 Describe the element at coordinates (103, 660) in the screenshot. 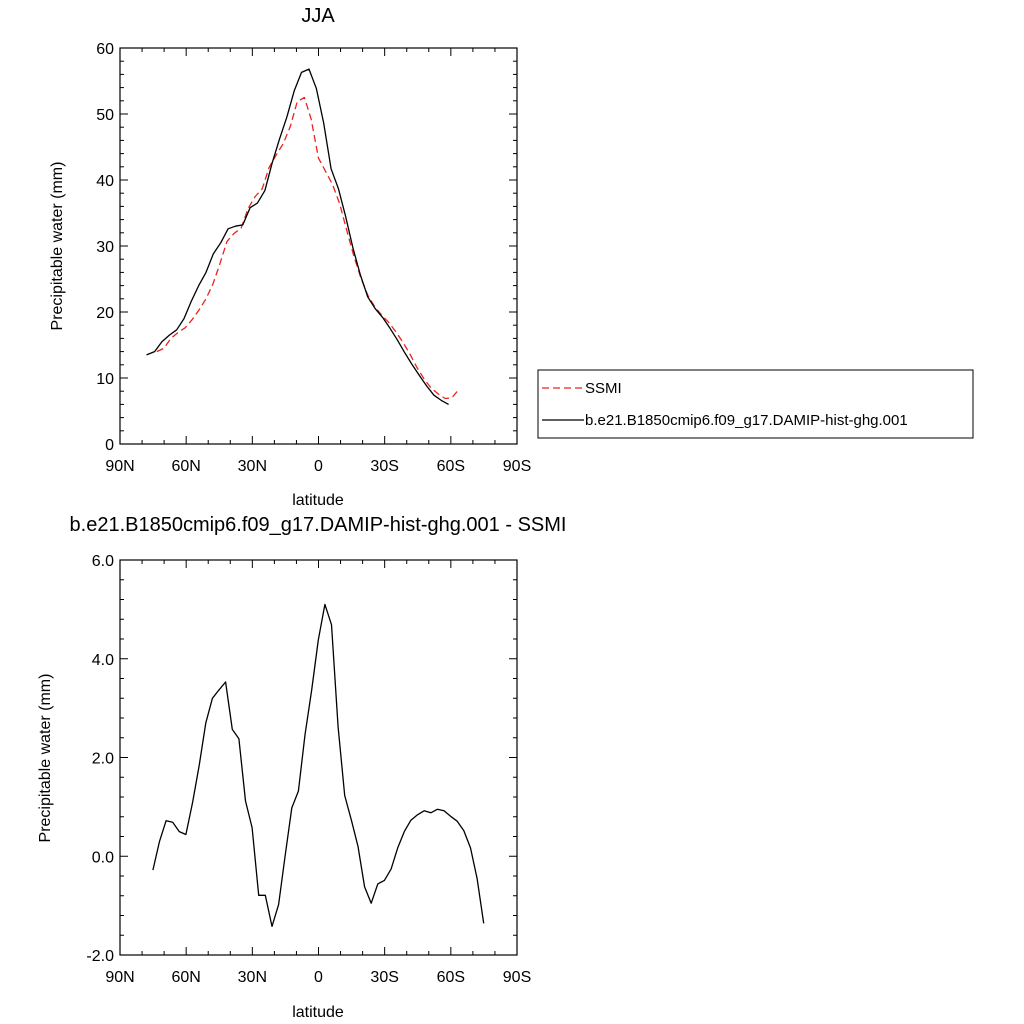

I see `bottom-y-tick-label: 4.0` at that location.